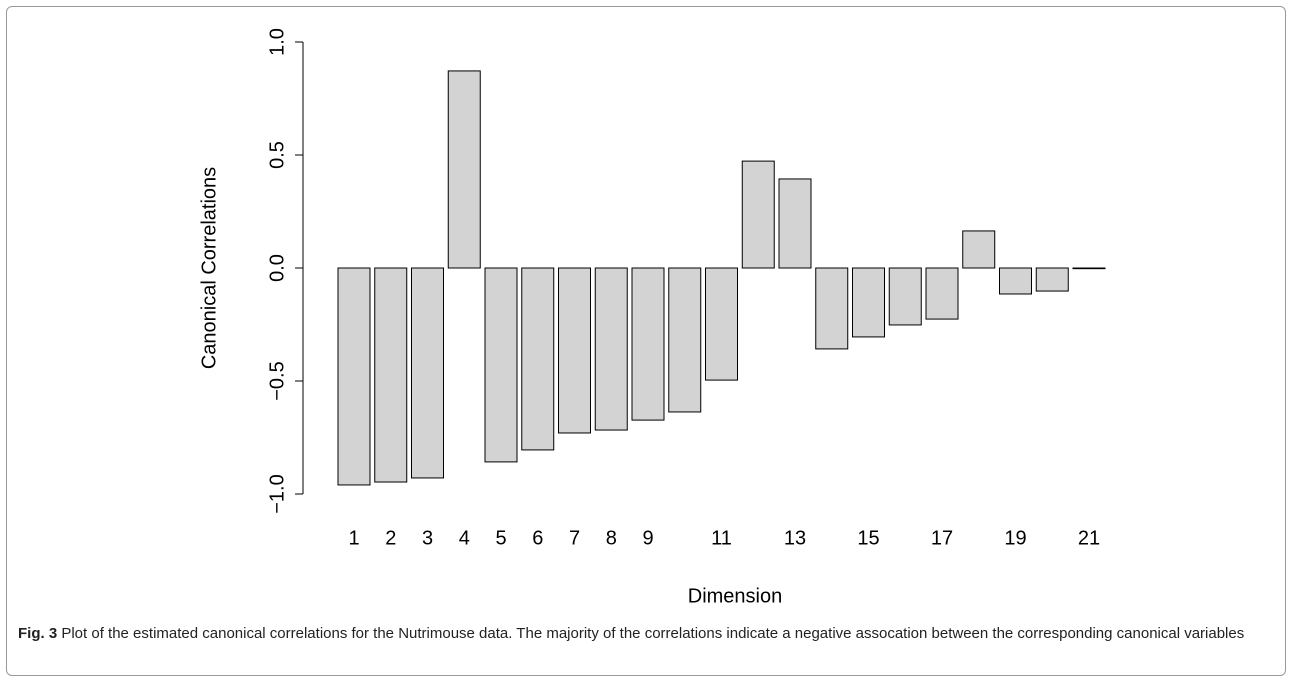  I want to click on x-tick-label: 9, so click(647, 538).